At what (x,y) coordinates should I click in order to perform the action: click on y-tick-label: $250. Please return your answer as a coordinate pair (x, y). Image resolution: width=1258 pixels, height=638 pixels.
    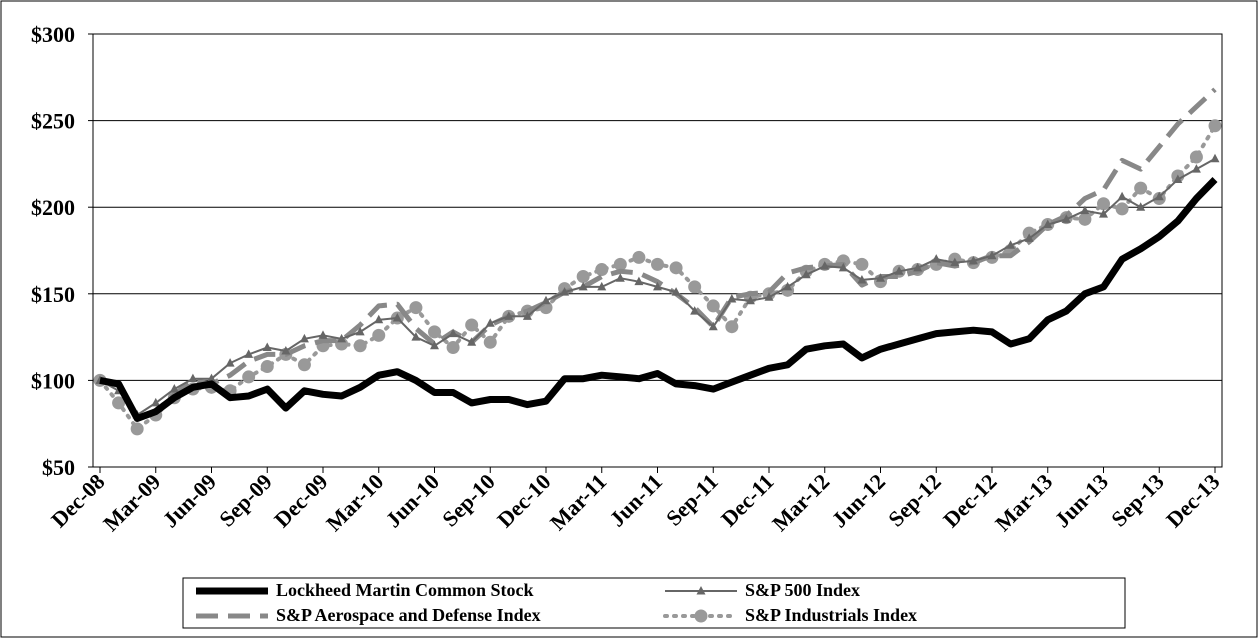
    Looking at the image, I should click on (53, 121).